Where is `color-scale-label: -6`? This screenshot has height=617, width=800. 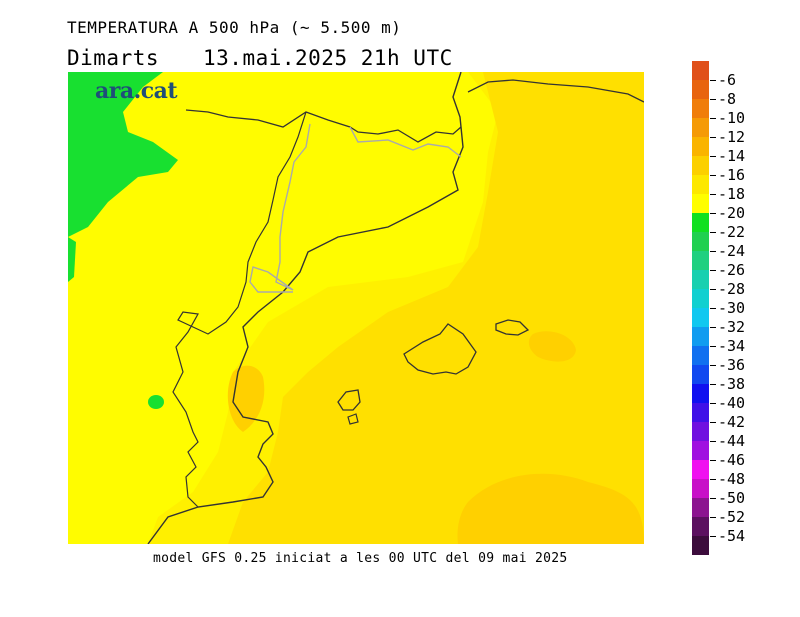 color-scale-label: -6 is located at coordinates (723, 80).